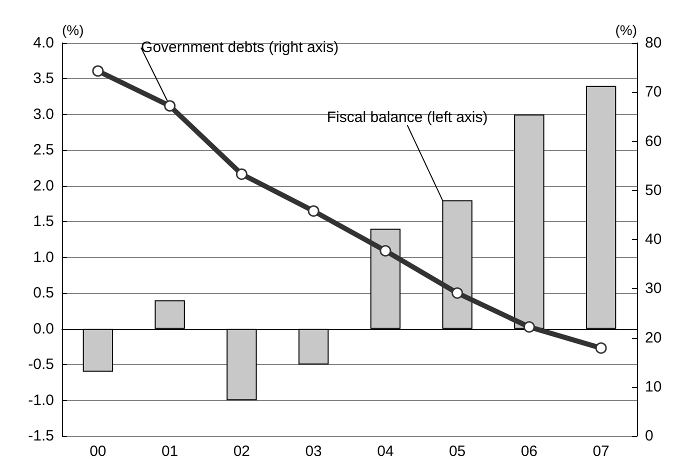  What do you see at coordinates (43, 43) in the screenshot?
I see `y-tick-label: 4.0` at bounding box center [43, 43].